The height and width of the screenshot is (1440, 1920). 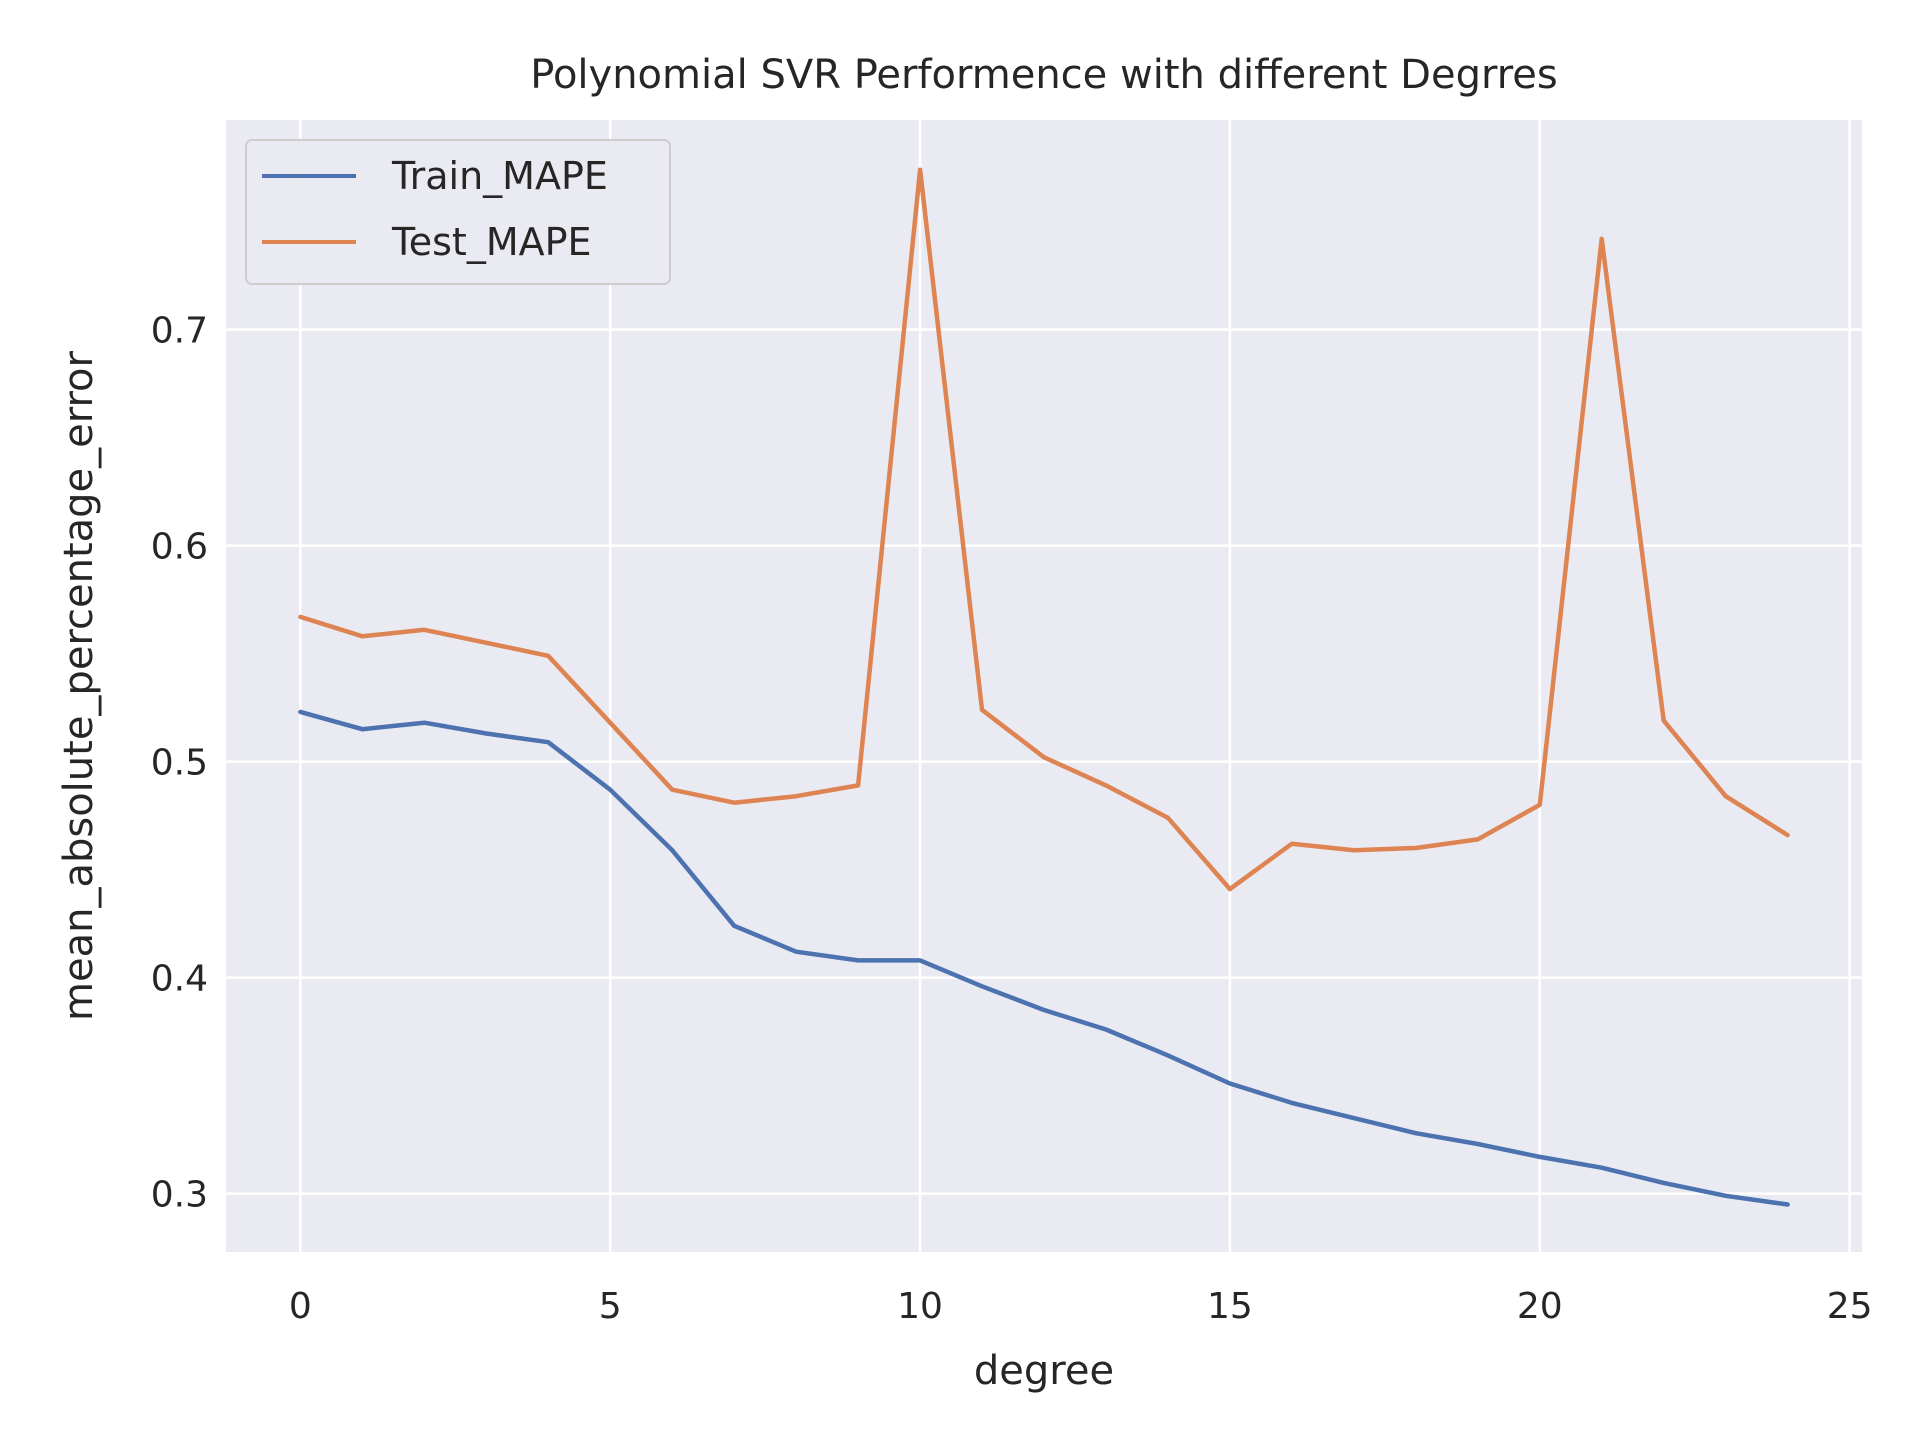 I want to click on y-tick-label: 0.5, so click(x=179, y=763).